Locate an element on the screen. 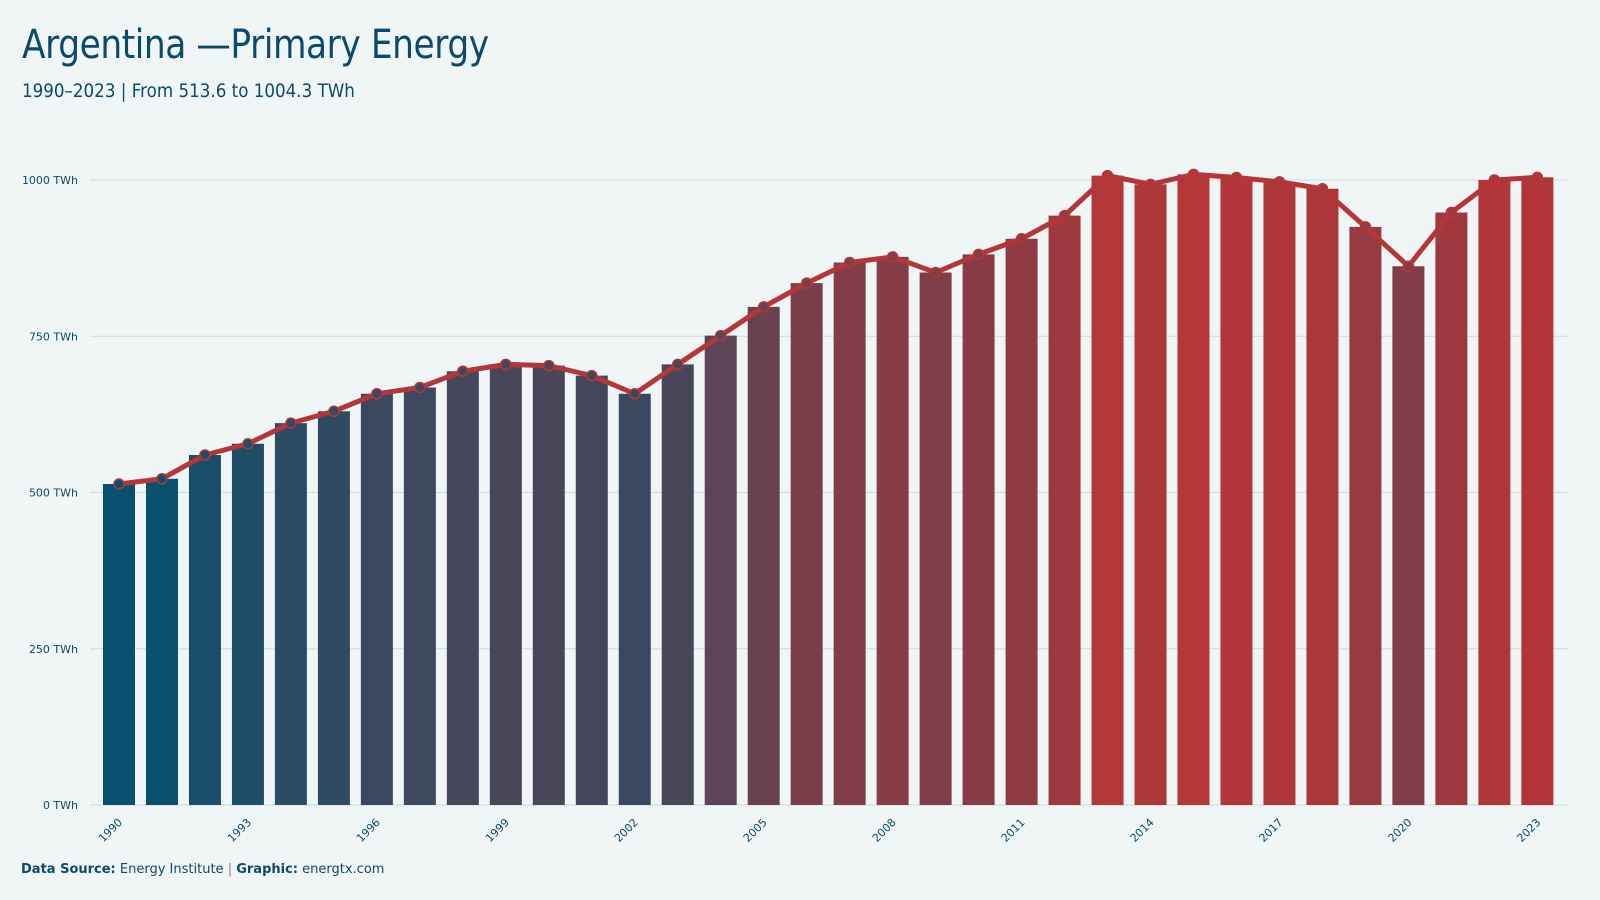 This screenshot has width=1600, height=900. y-tick-label: 250 TWh is located at coordinates (53, 649).